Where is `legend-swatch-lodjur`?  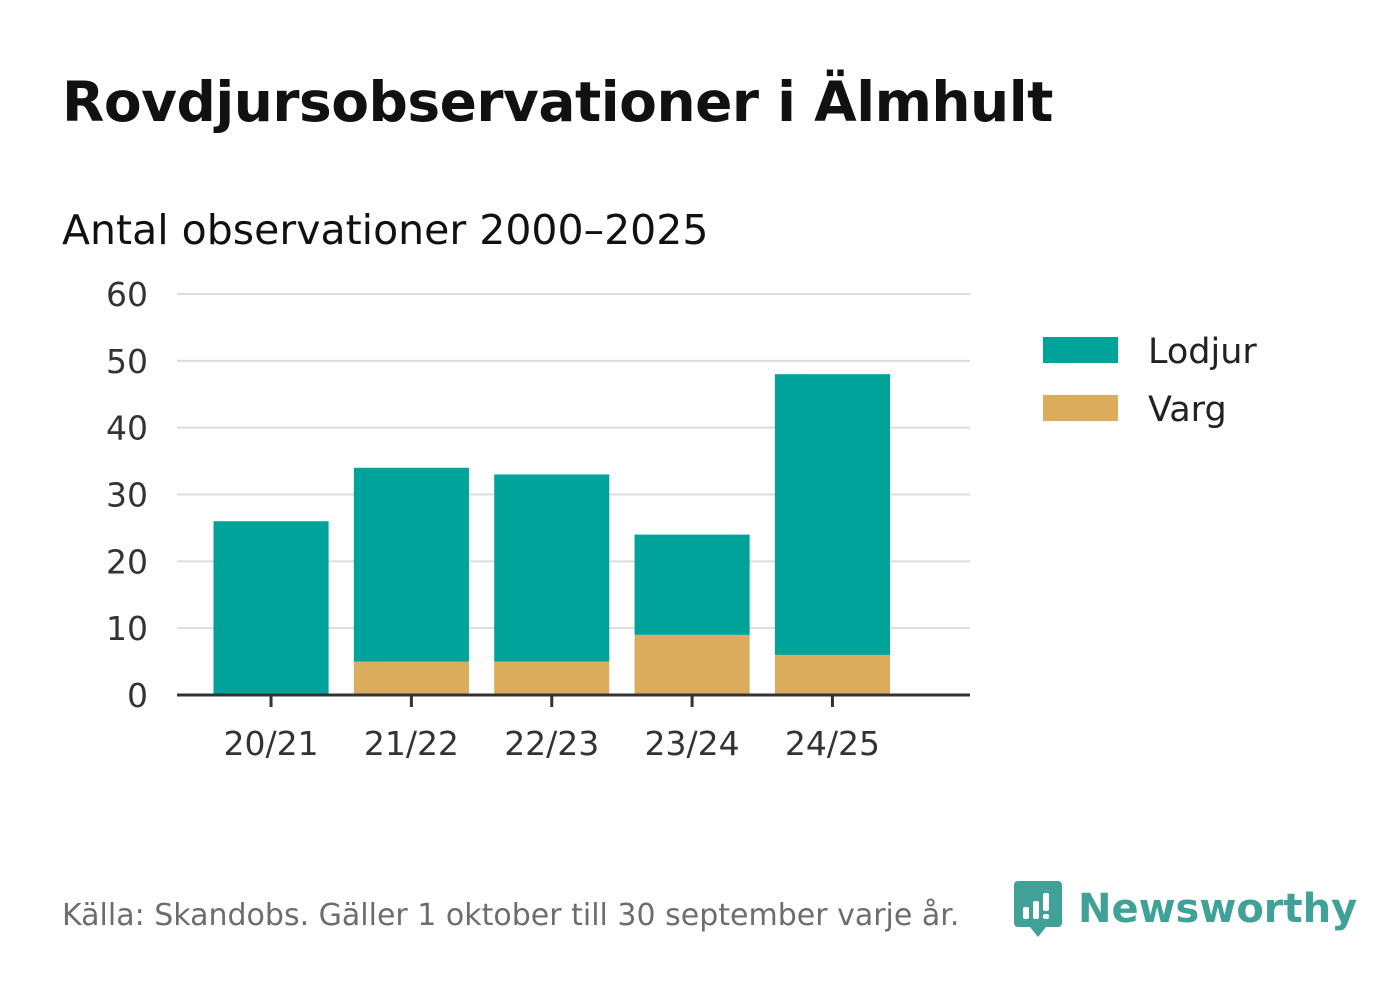
legend-swatch-lodjur is located at coordinates (1080, 350).